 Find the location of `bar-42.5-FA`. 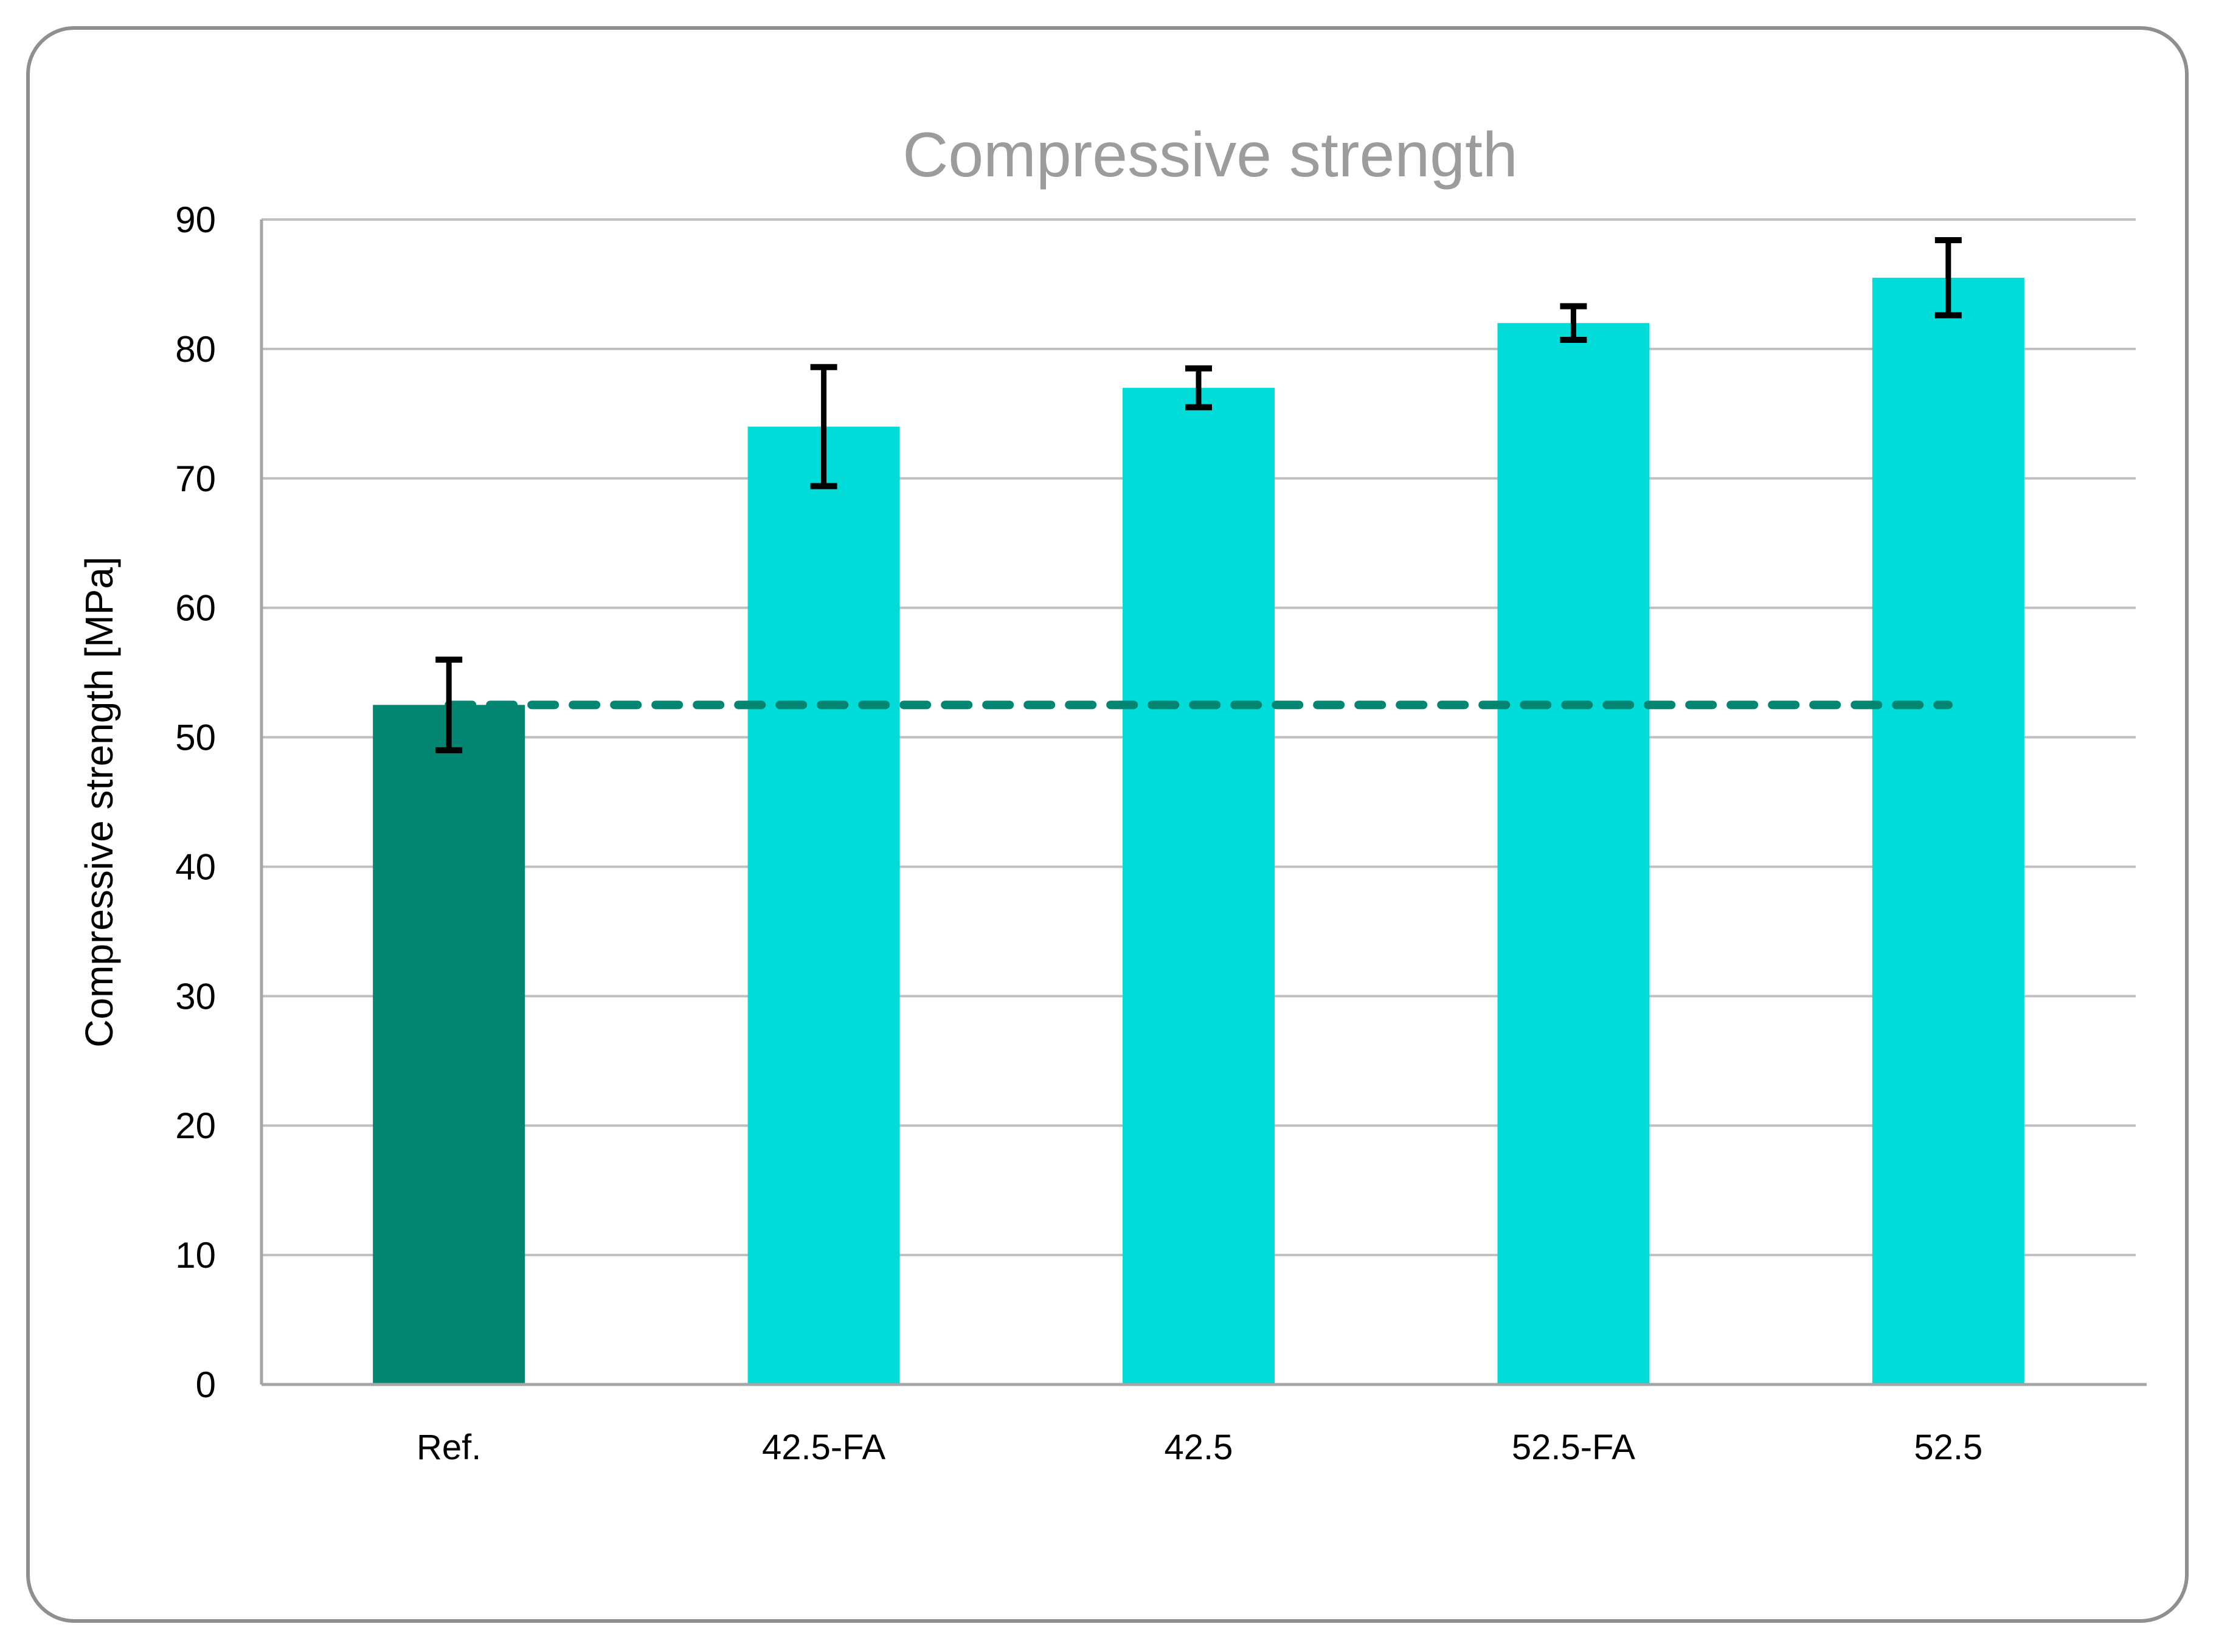

bar-42.5-FA is located at coordinates (824, 905).